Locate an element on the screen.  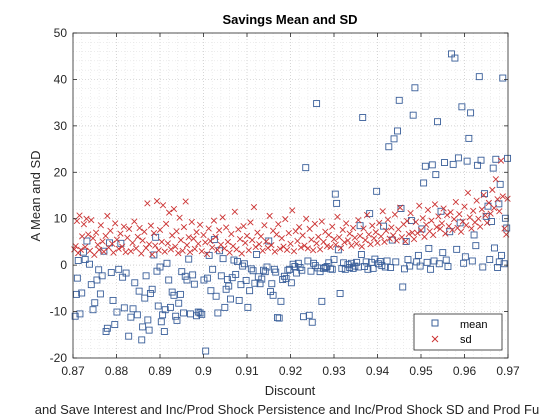
x-tick-label: 0.91 is located at coordinates (247, 371).